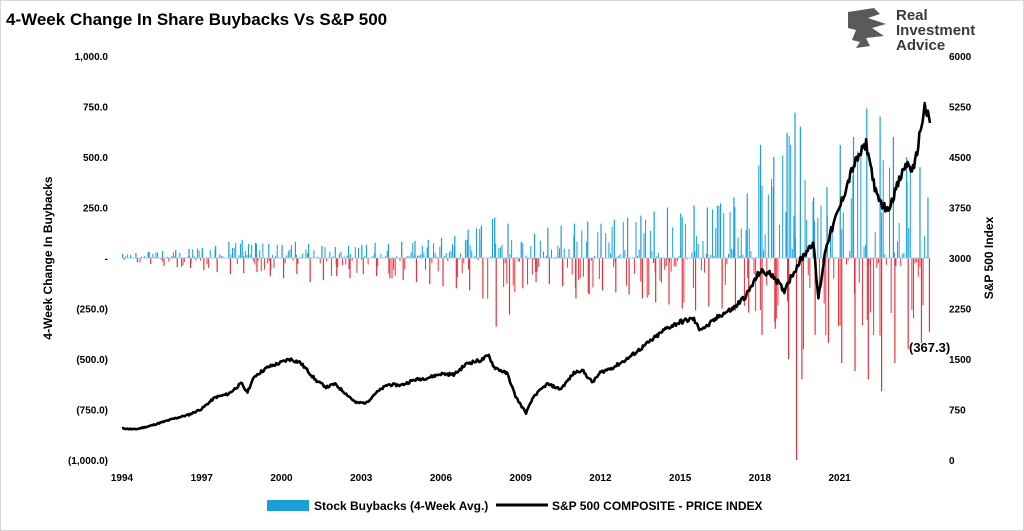 The image size is (1024, 531). I want to click on legend-label-sp500: S&P 500 COMPOSITE - PRICE INDEX, so click(657, 506).